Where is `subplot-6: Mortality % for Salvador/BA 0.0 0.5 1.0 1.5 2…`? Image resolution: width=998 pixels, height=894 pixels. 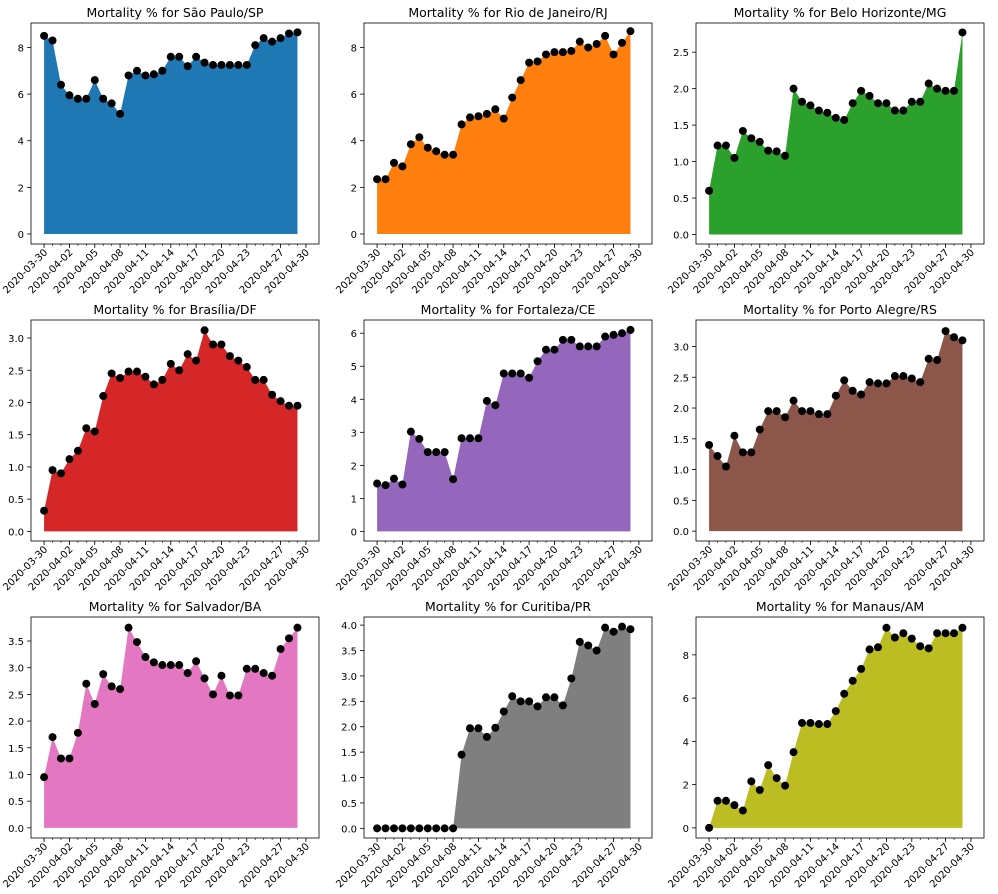 subplot-6: Mortality % for Salvador/BA 0.0 0.5 1.0 1.5 2… is located at coordinates (160, 744).